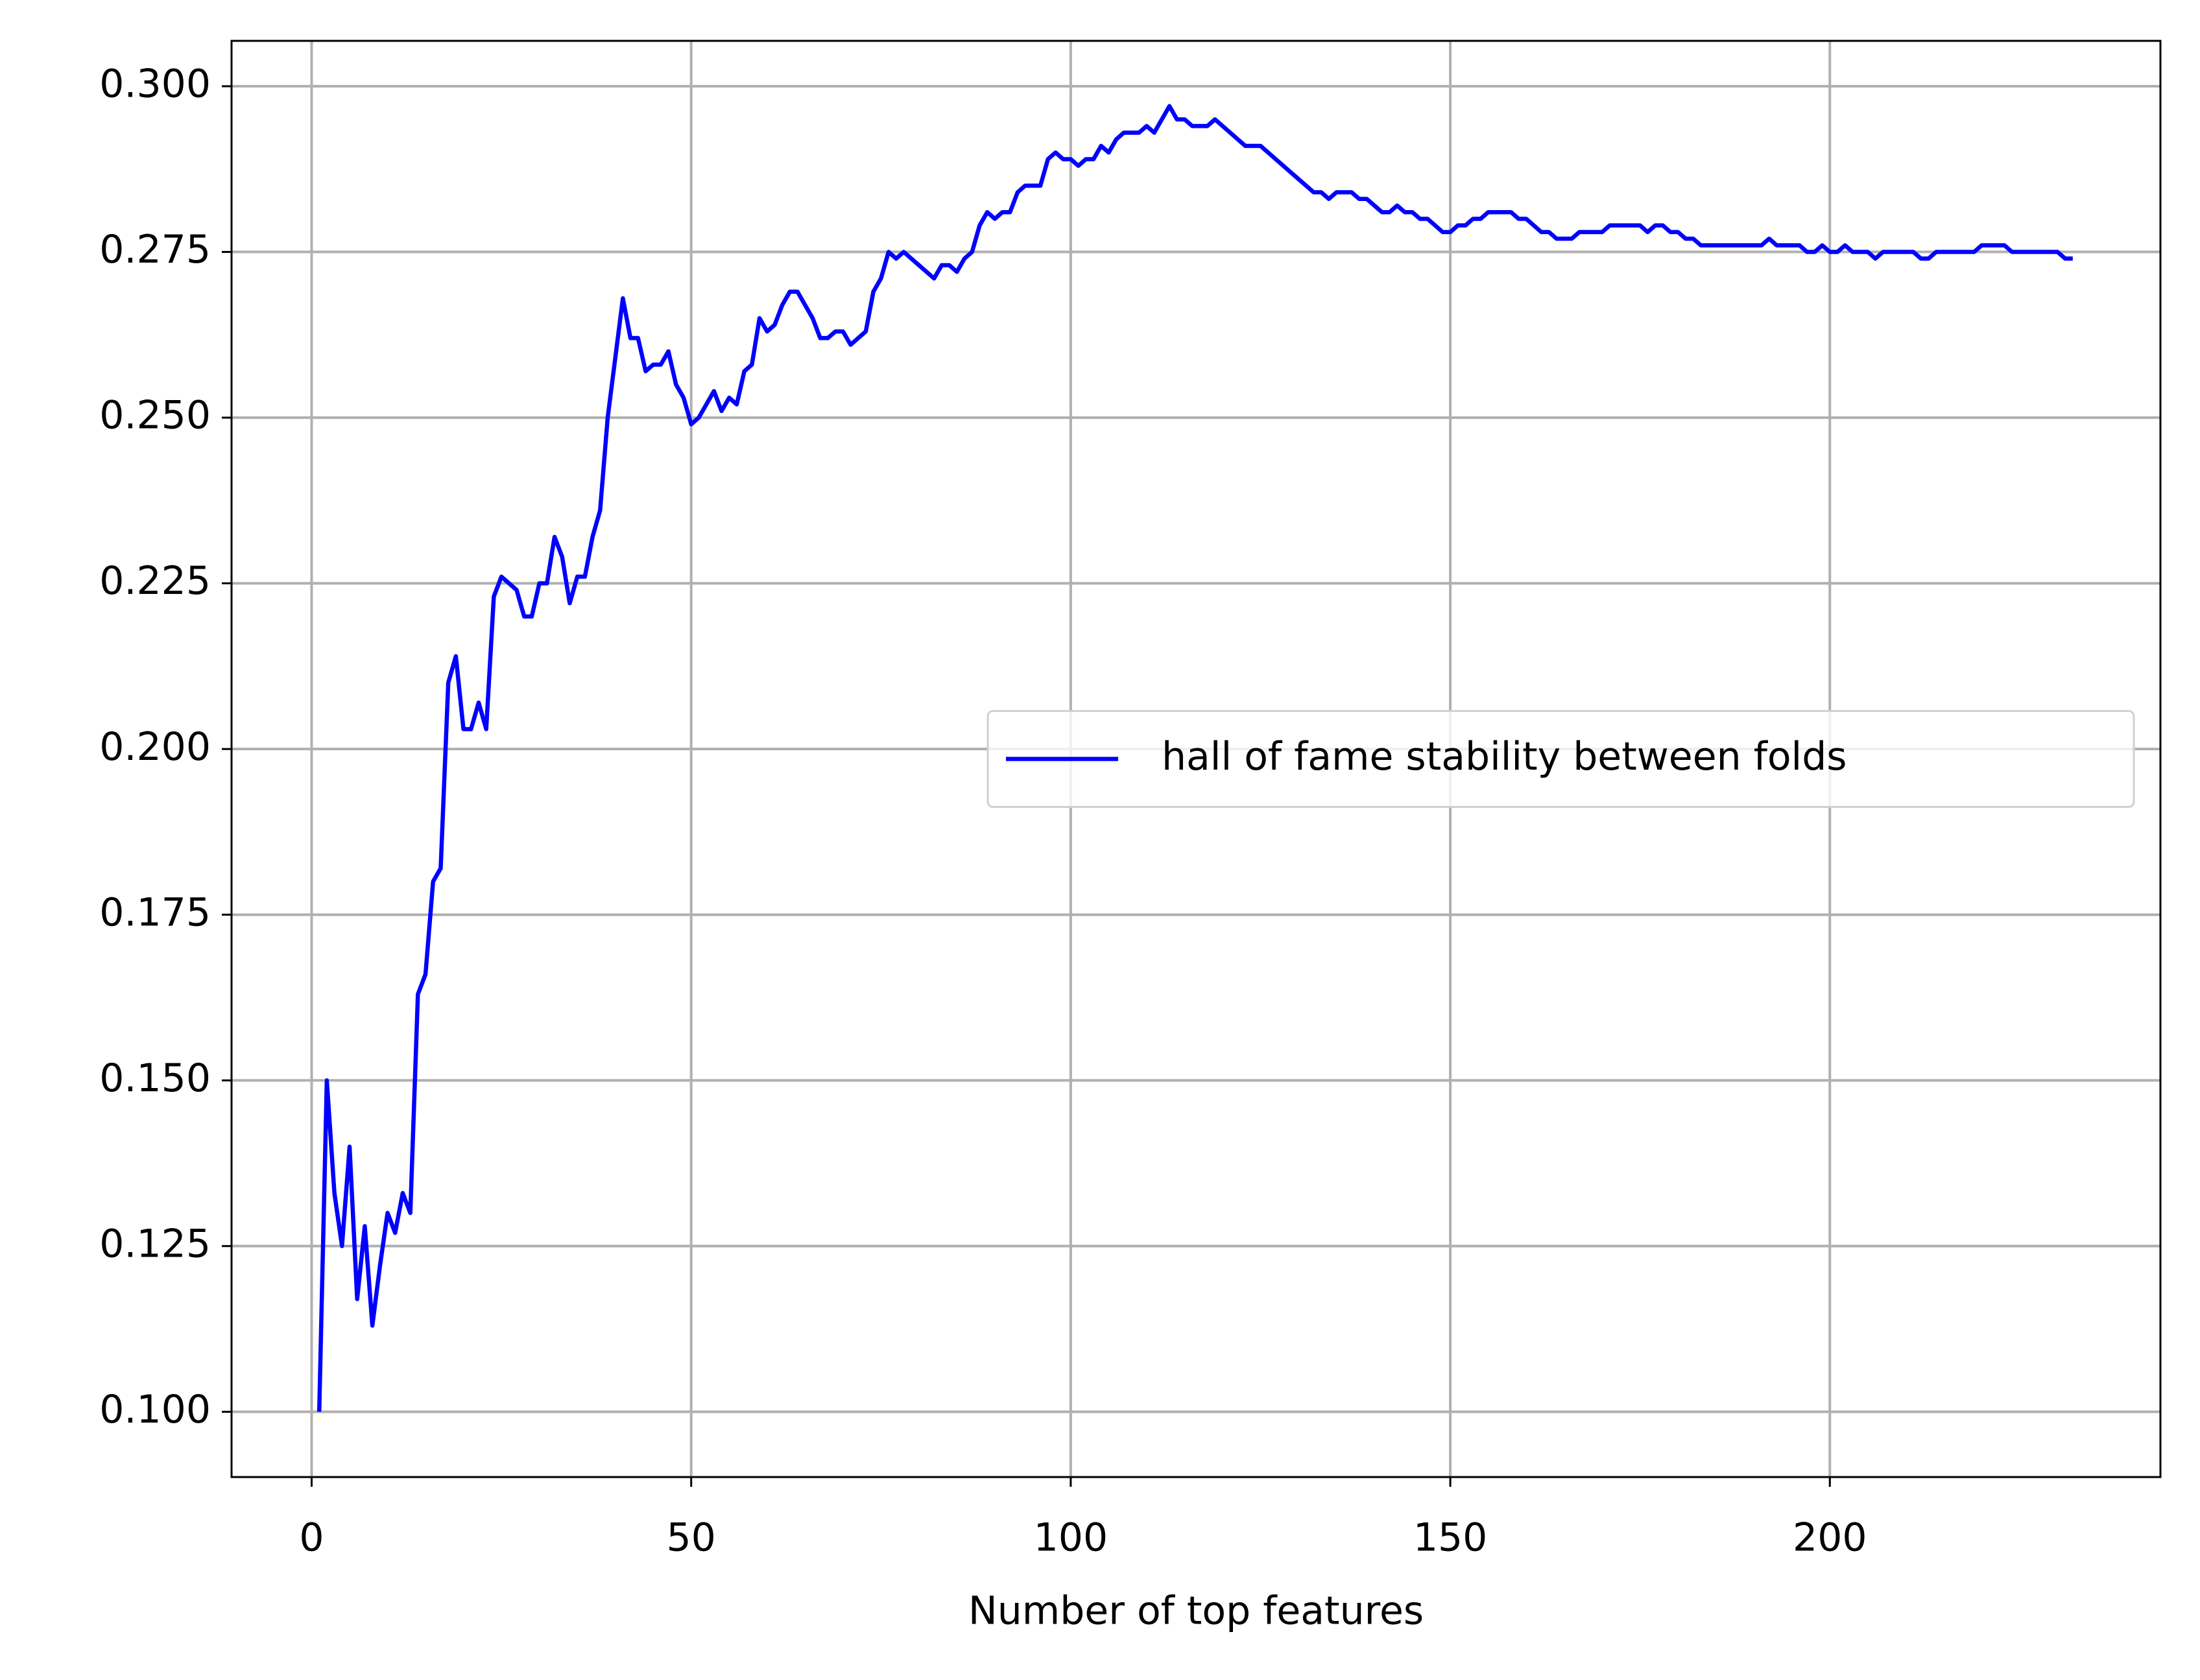 The height and width of the screenshot is (1680, 2200). Describe the element at coordinates (1196, 1611) in the screenshot. I see `x-axis-label: Number of top features` at that location.